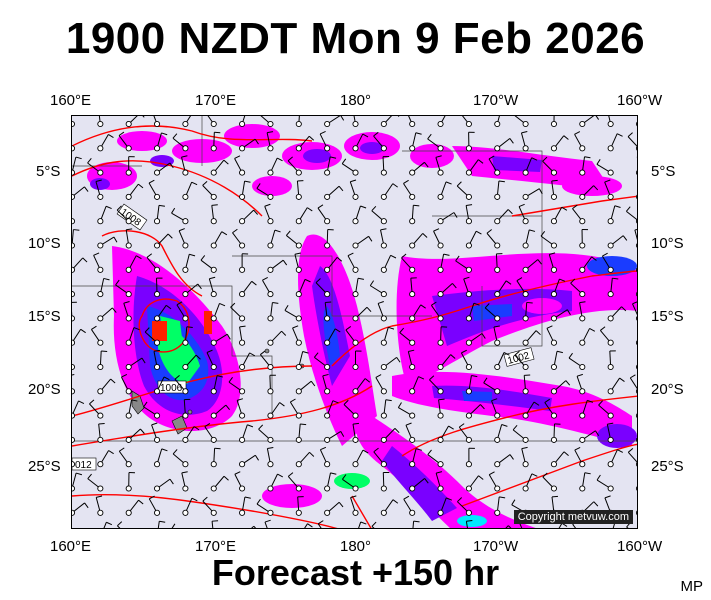  Describe the element at coordinates (171, 388) in the screenshot. I see `pressure-label-1006: 1006` at that location.